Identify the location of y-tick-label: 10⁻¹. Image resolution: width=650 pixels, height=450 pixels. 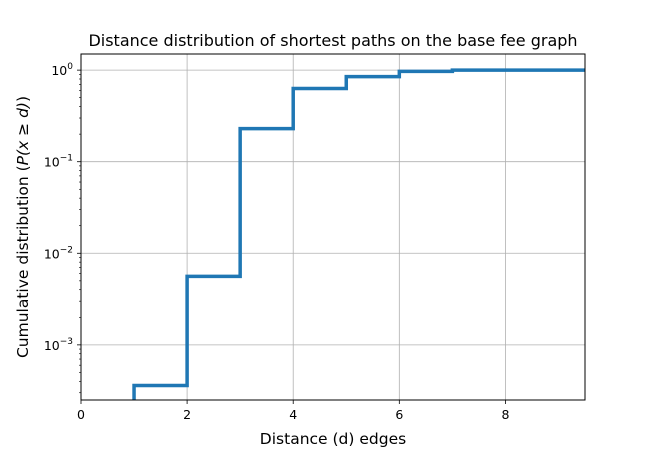
(58, 162).